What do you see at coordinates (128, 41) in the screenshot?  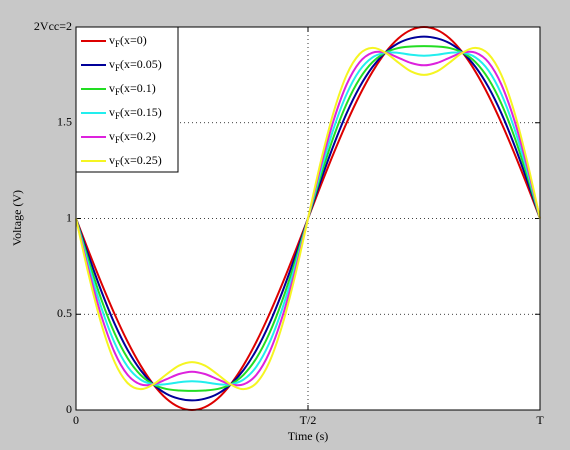 I see `legend-label: vF(x=0)` at bounding box center [128, 41].